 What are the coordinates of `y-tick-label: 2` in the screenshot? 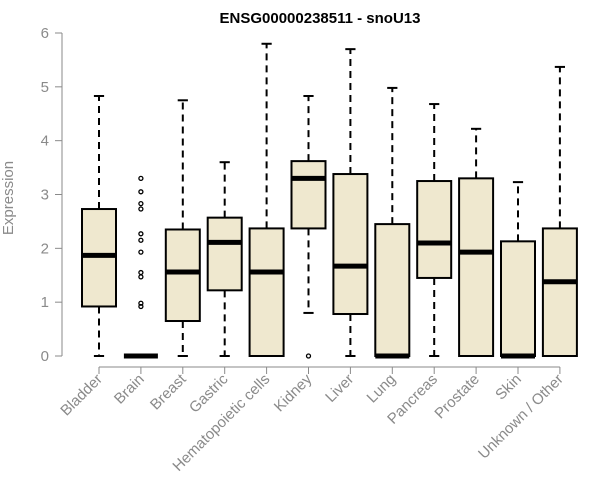 It's located at (45, 248).